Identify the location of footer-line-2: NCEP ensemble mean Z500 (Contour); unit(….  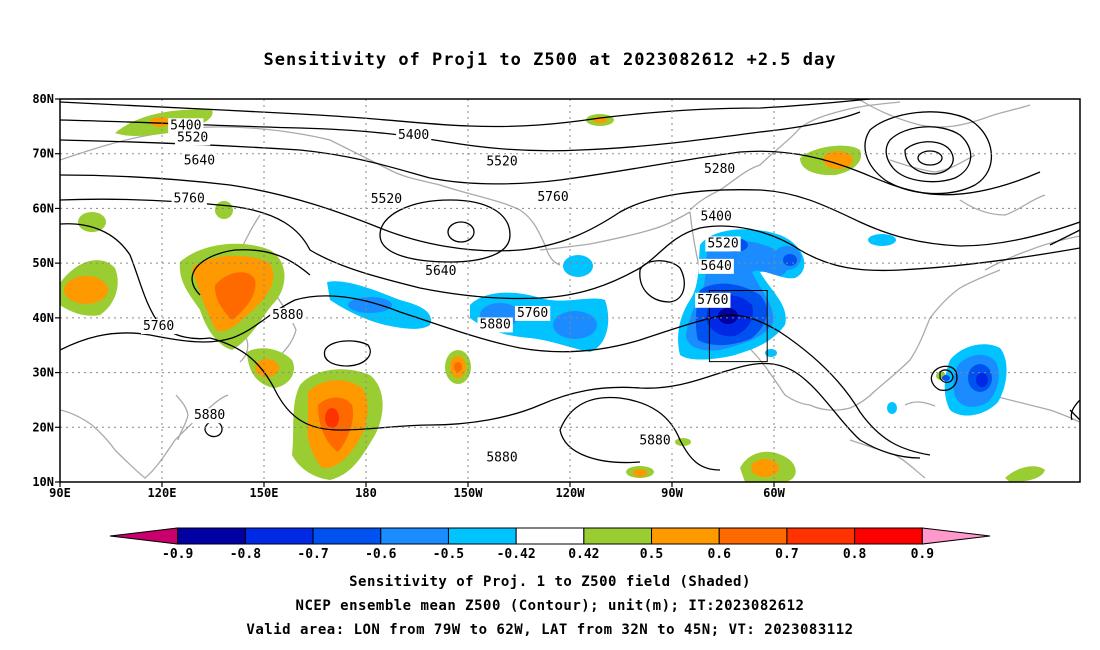
(550, 606).